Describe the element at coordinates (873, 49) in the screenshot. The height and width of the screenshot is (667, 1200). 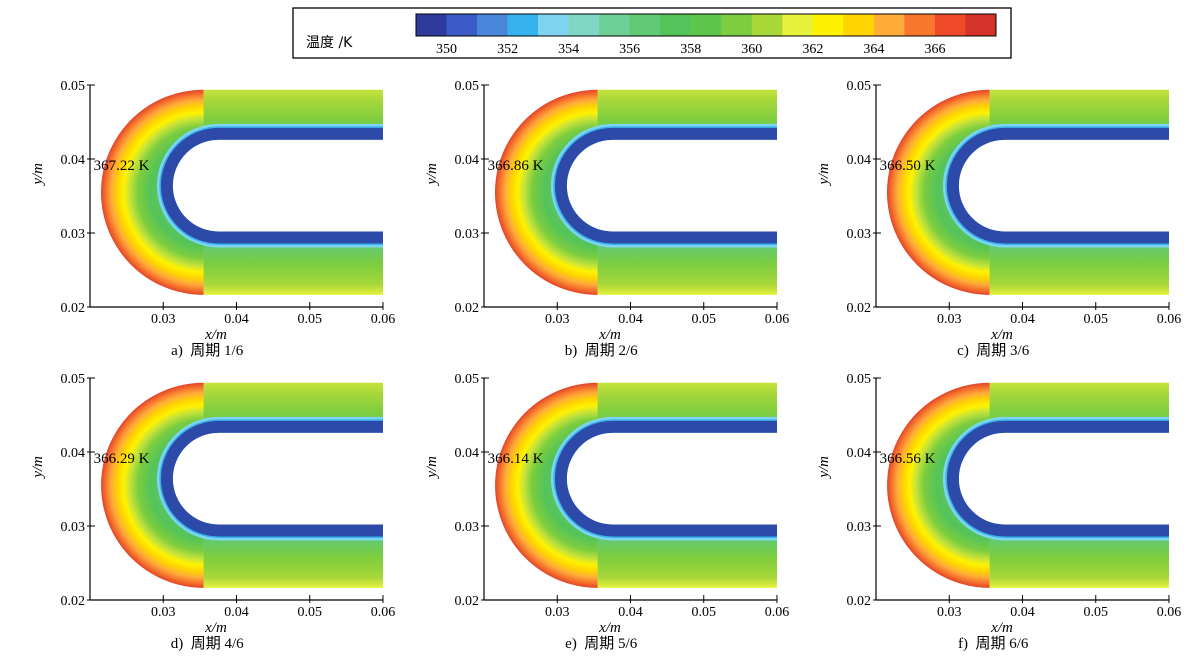
I see `legend-tick-label: 364` at that location.